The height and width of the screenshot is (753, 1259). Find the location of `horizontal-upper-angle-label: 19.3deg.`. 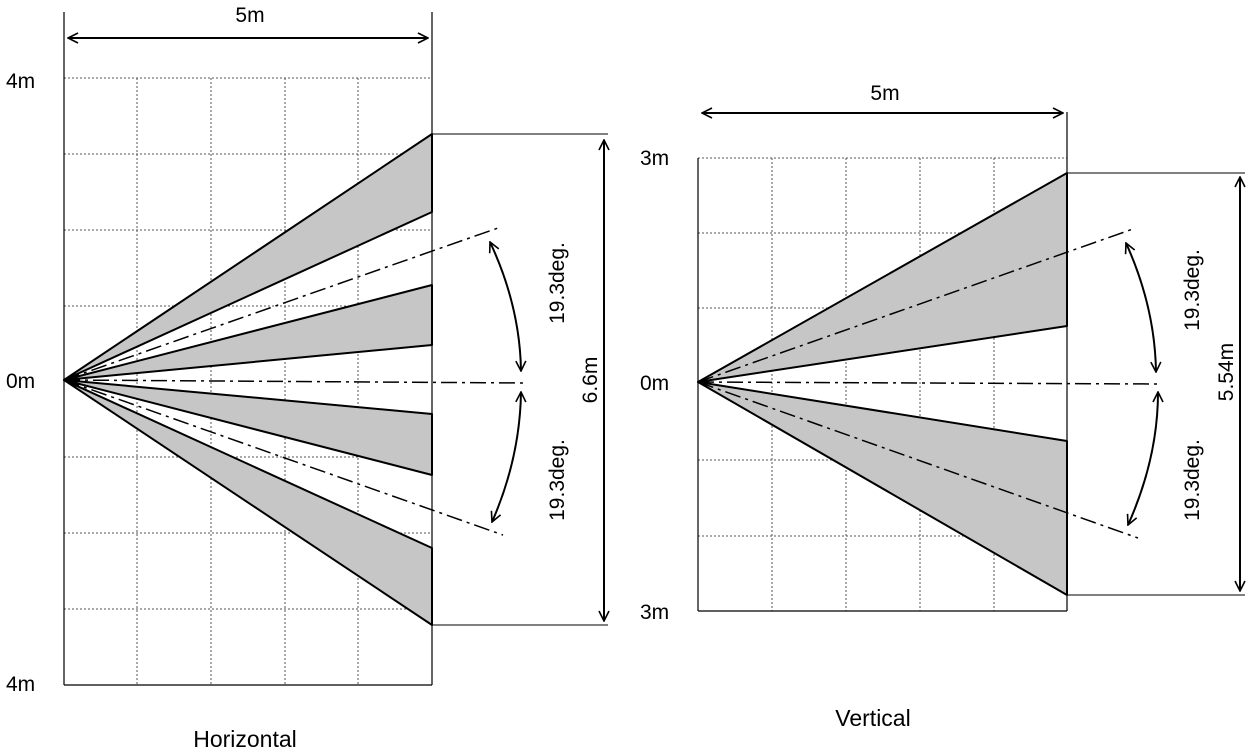

horizontal-upper-angle-label: 19.3deg. is located at coordinates (557, 283).